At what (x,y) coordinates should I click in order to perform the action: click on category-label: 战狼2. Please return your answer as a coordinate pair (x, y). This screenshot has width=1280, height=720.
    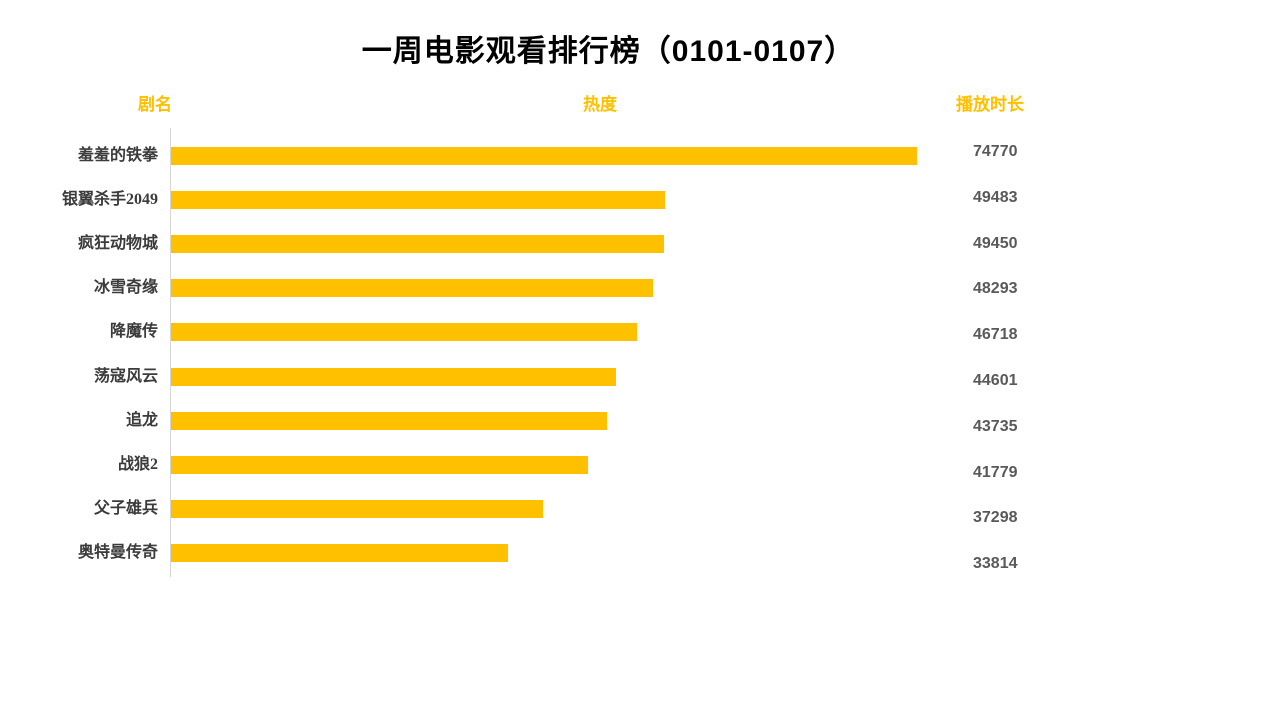
    Looking at the image, I should click on (137, 464).